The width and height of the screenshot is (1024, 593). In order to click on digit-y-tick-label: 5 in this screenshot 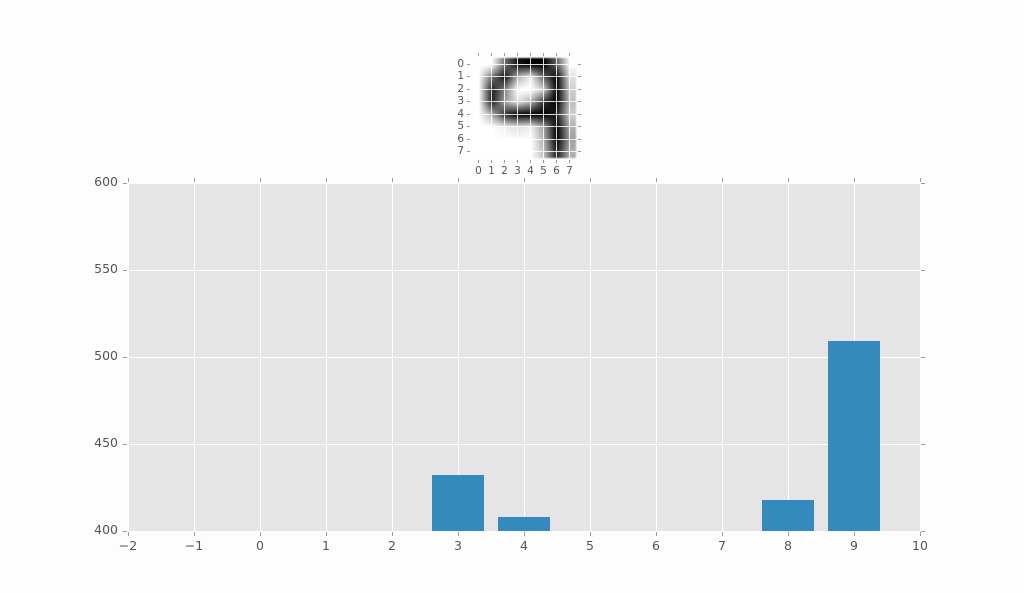, I will do `click(460, 126)`.